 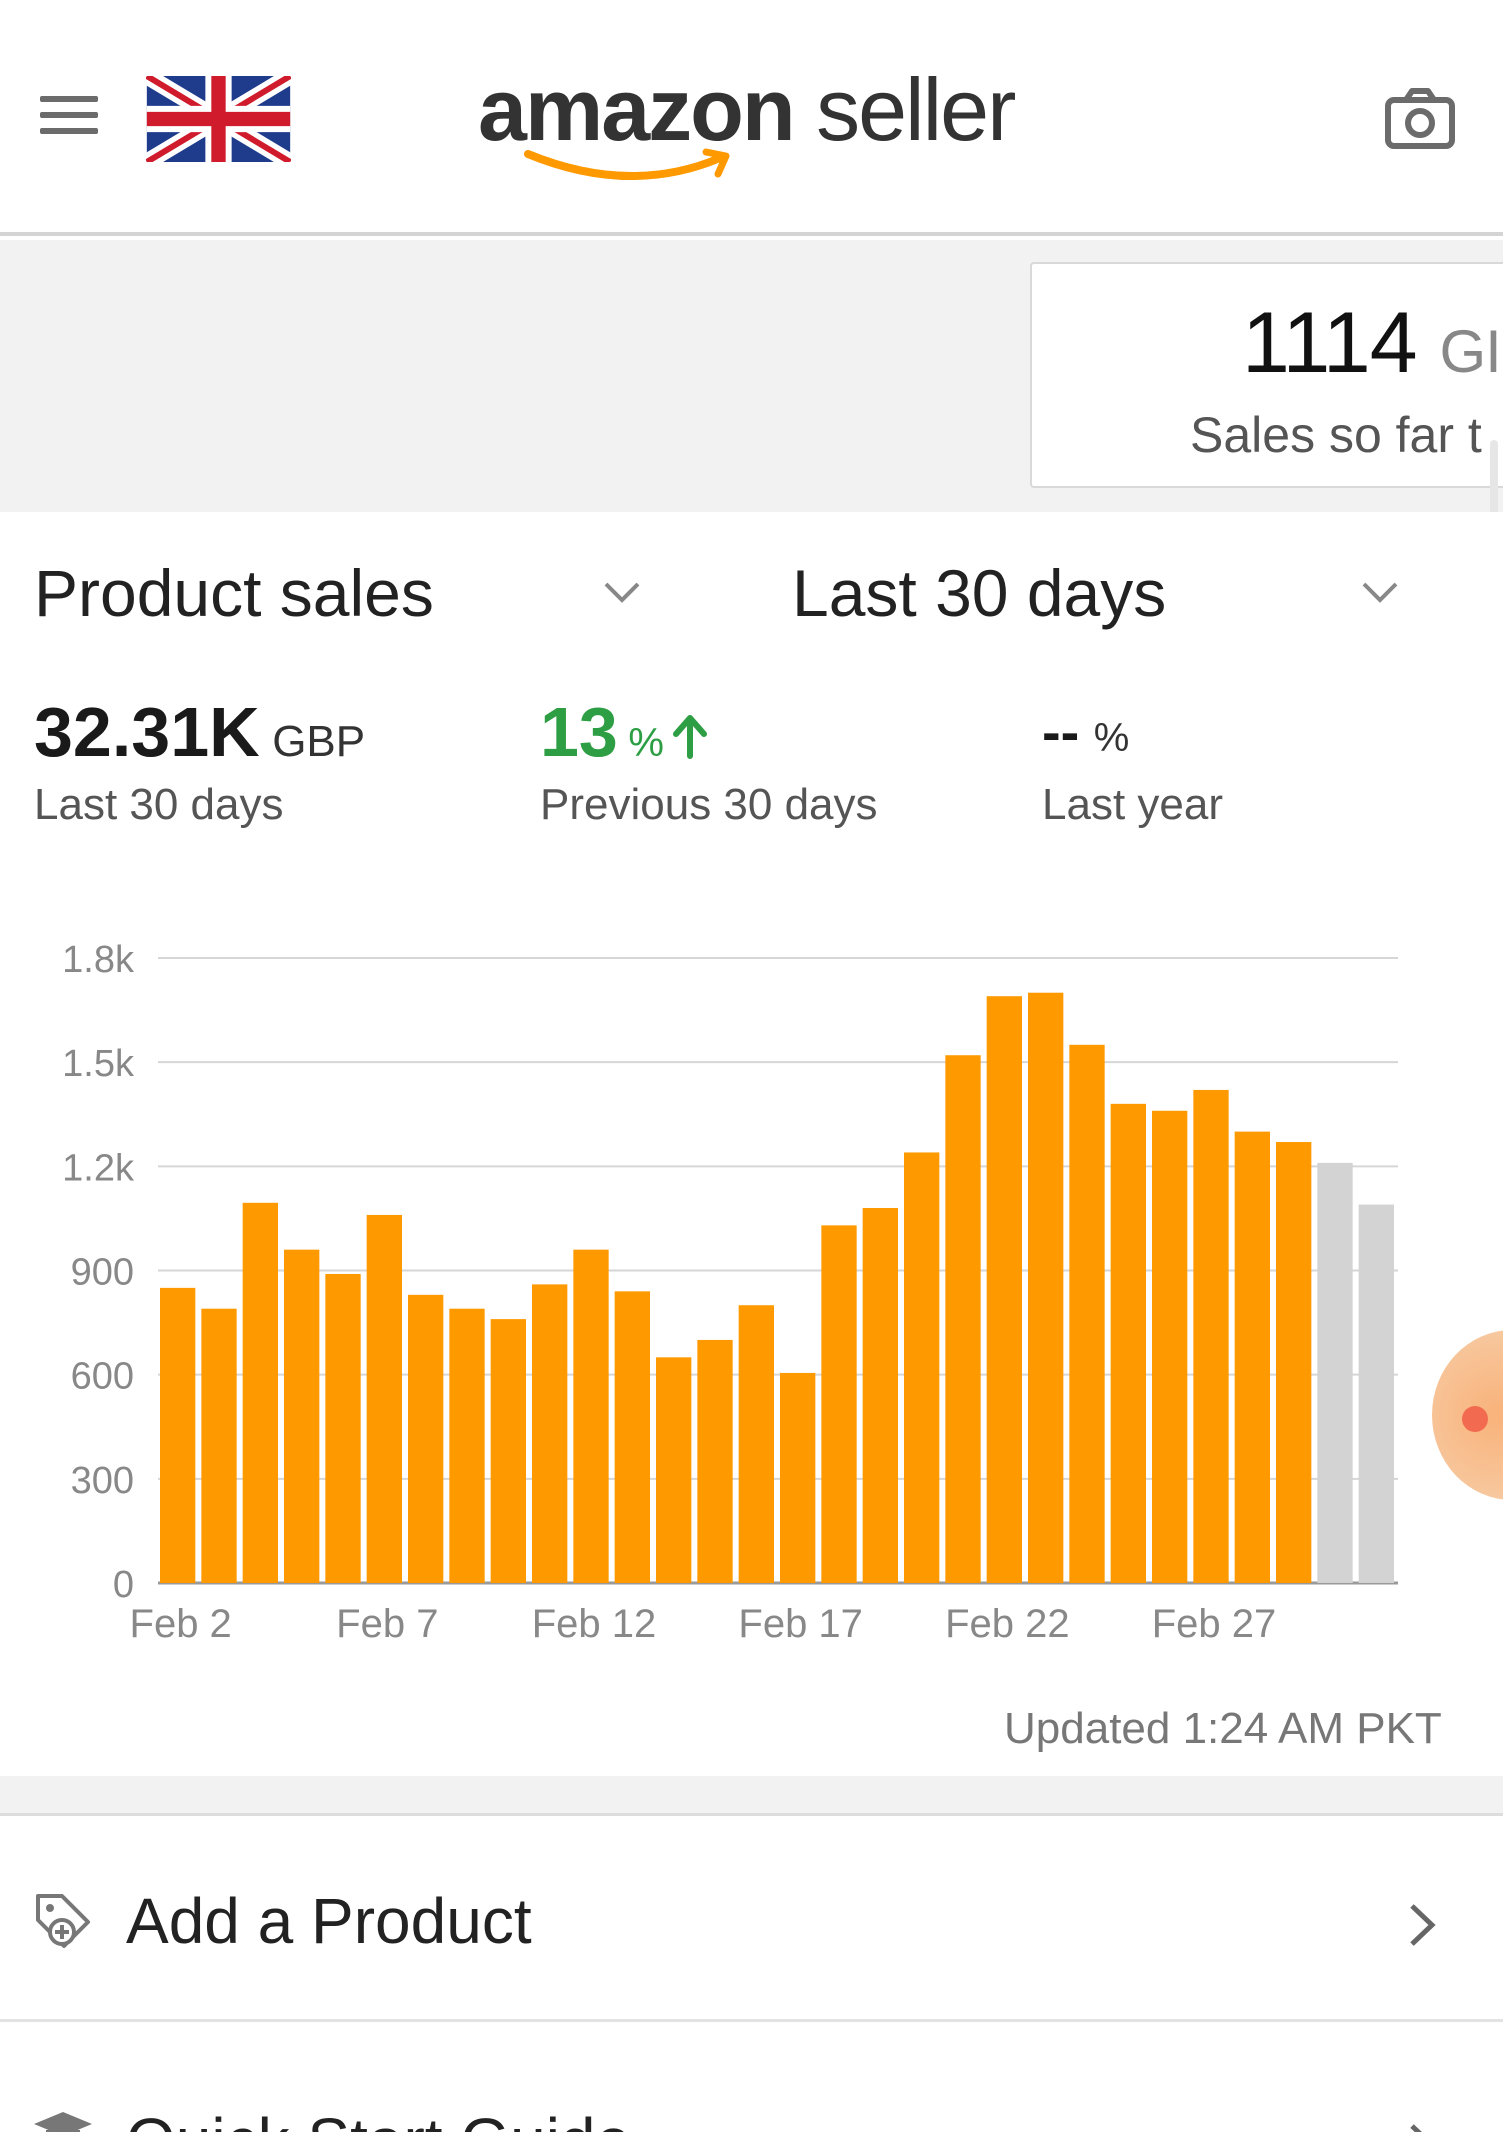 What do you see at coordinates (1085, 732) in the screenshot?
I see `metric-last-year-value: -- %` at bounding box center [1085, 732].